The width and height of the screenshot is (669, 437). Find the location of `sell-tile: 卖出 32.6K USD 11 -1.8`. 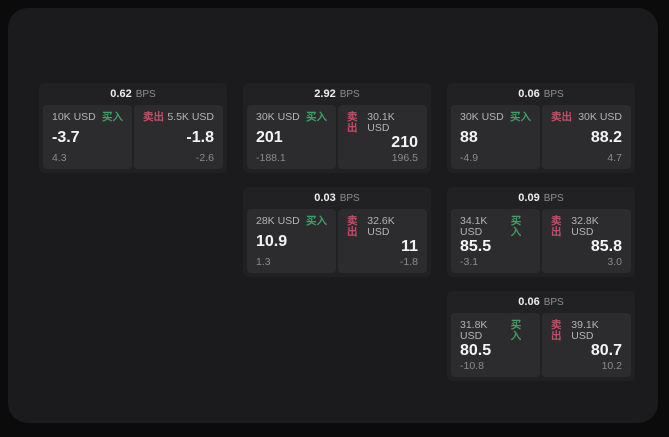

sell-tile: 卖出 32.6K USD 11 -1.8 is located at coordinates (382, 241).